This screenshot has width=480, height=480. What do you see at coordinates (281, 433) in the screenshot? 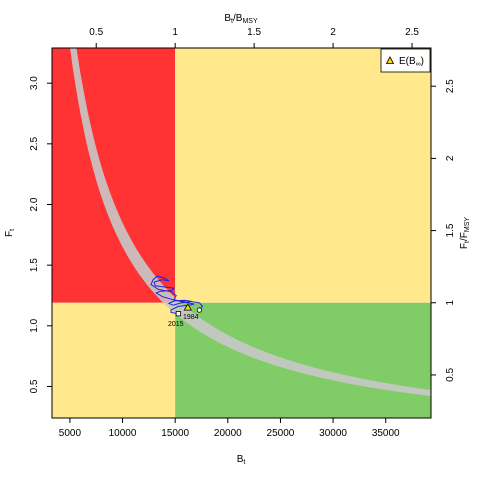
I see `x-tick-label: 25000` at bounding box center [281, 433].